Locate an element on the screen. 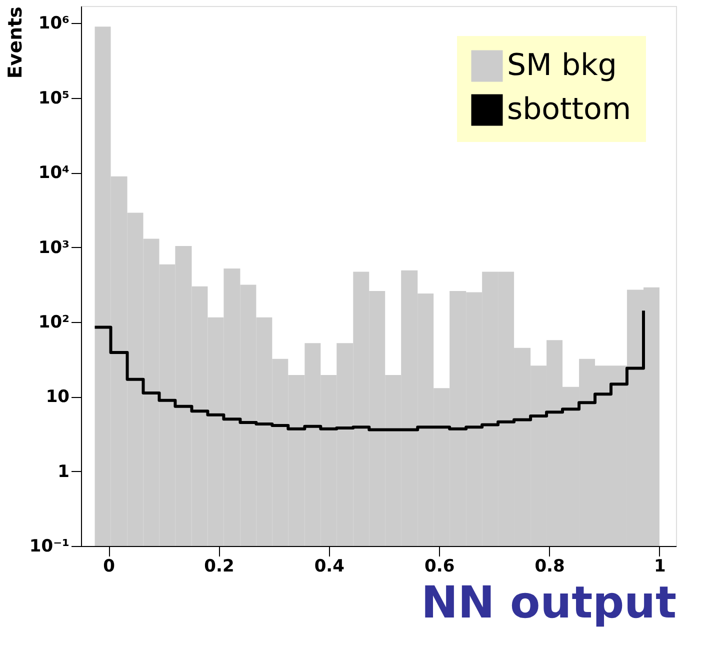  y-tick-label: 10² is located at coordinates (54, 322).